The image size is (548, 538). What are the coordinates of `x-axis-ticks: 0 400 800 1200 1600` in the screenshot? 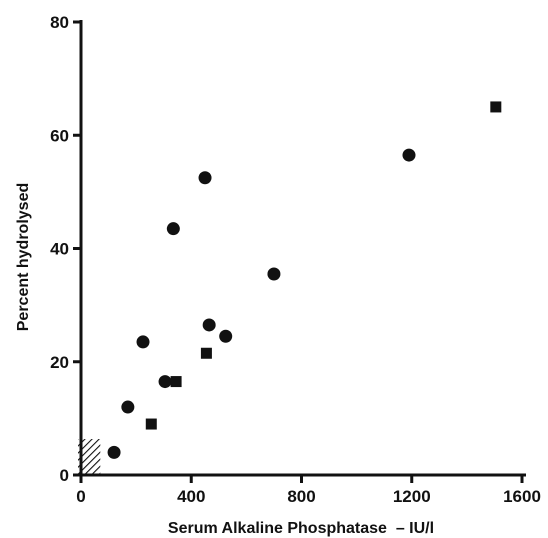 It's located at (308, 490).